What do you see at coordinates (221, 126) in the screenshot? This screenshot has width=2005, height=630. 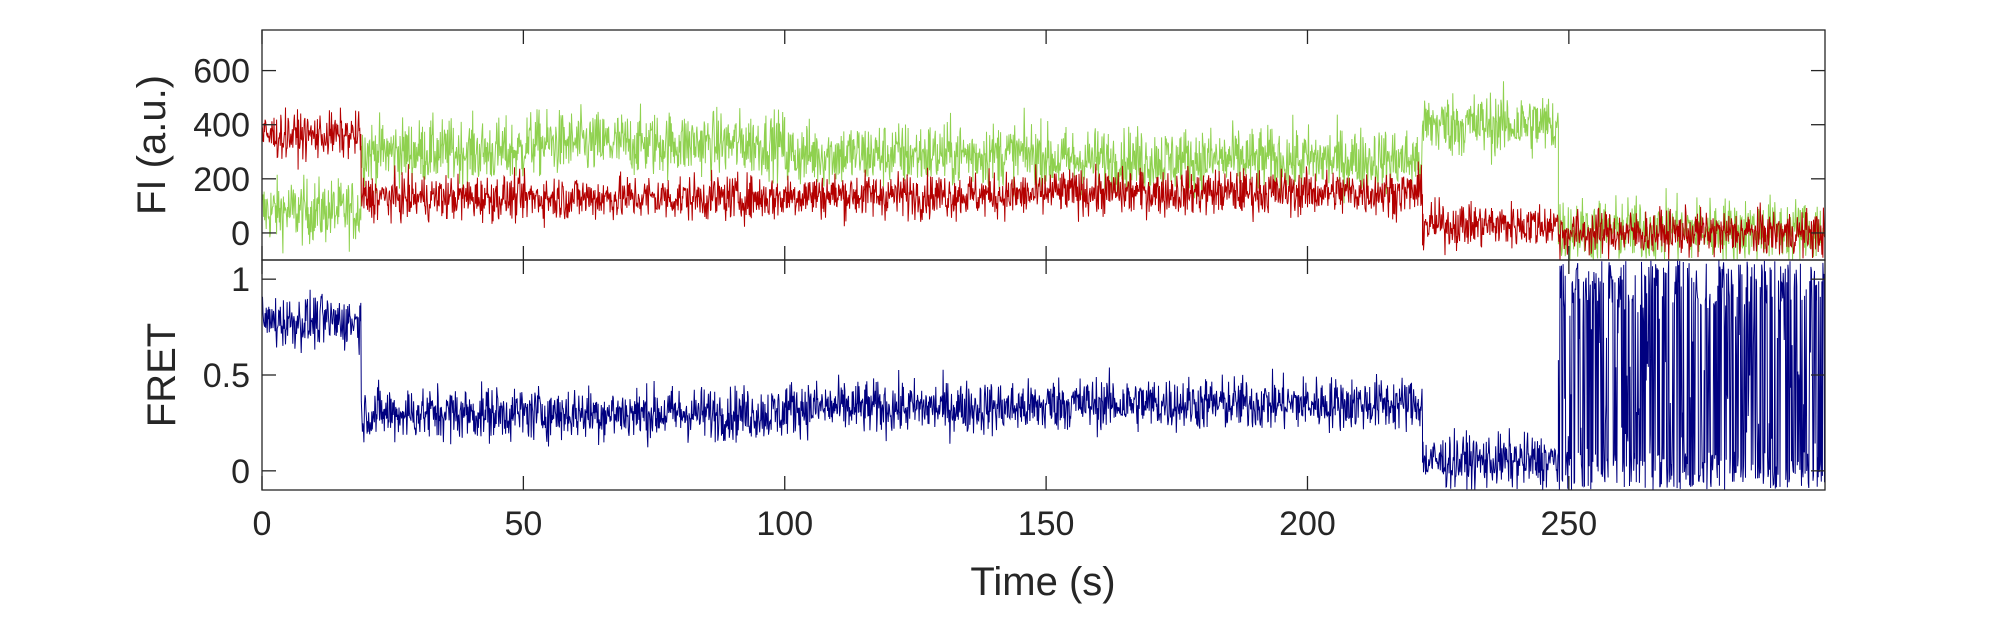 I see `intensity-y-tick-label: 400` at bounding box center [221, 126].